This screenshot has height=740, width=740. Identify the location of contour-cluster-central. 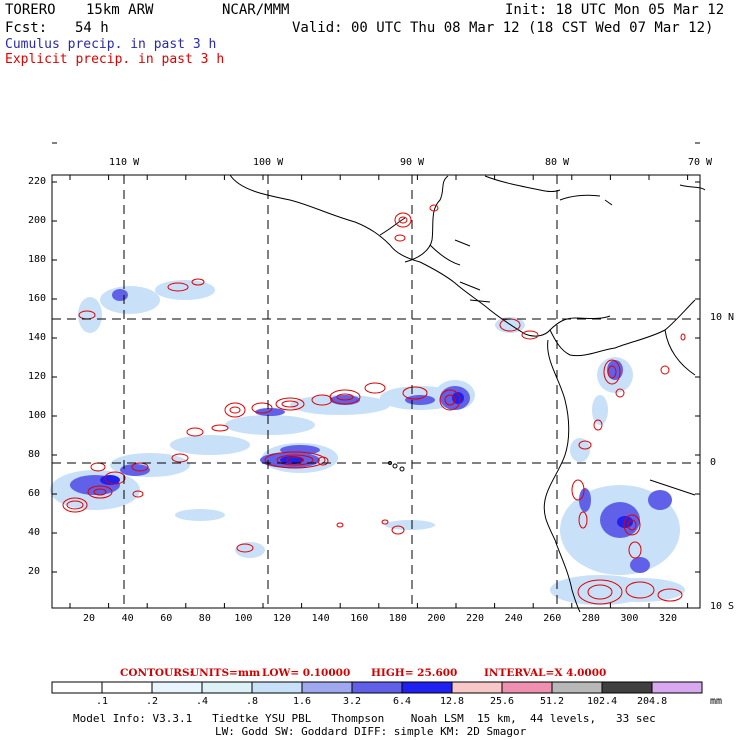
(296, 460).